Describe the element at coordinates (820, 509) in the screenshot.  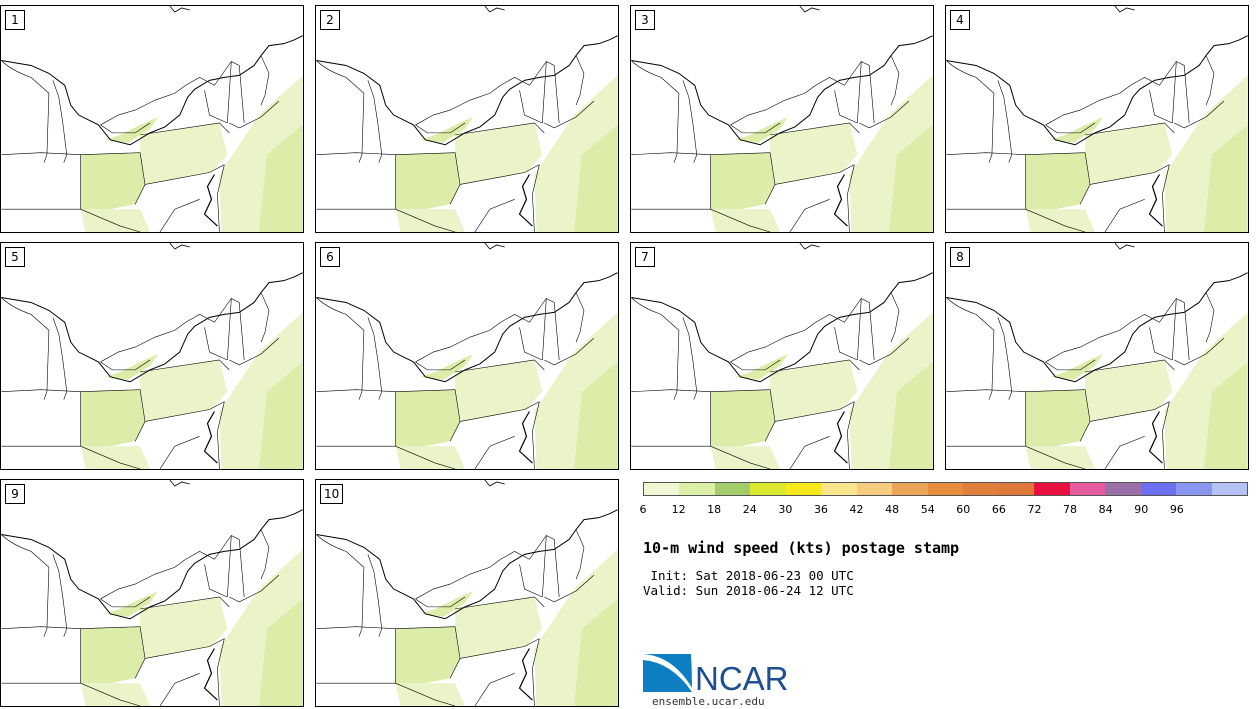
I see `colorbar-tick-label: 36` at that location.